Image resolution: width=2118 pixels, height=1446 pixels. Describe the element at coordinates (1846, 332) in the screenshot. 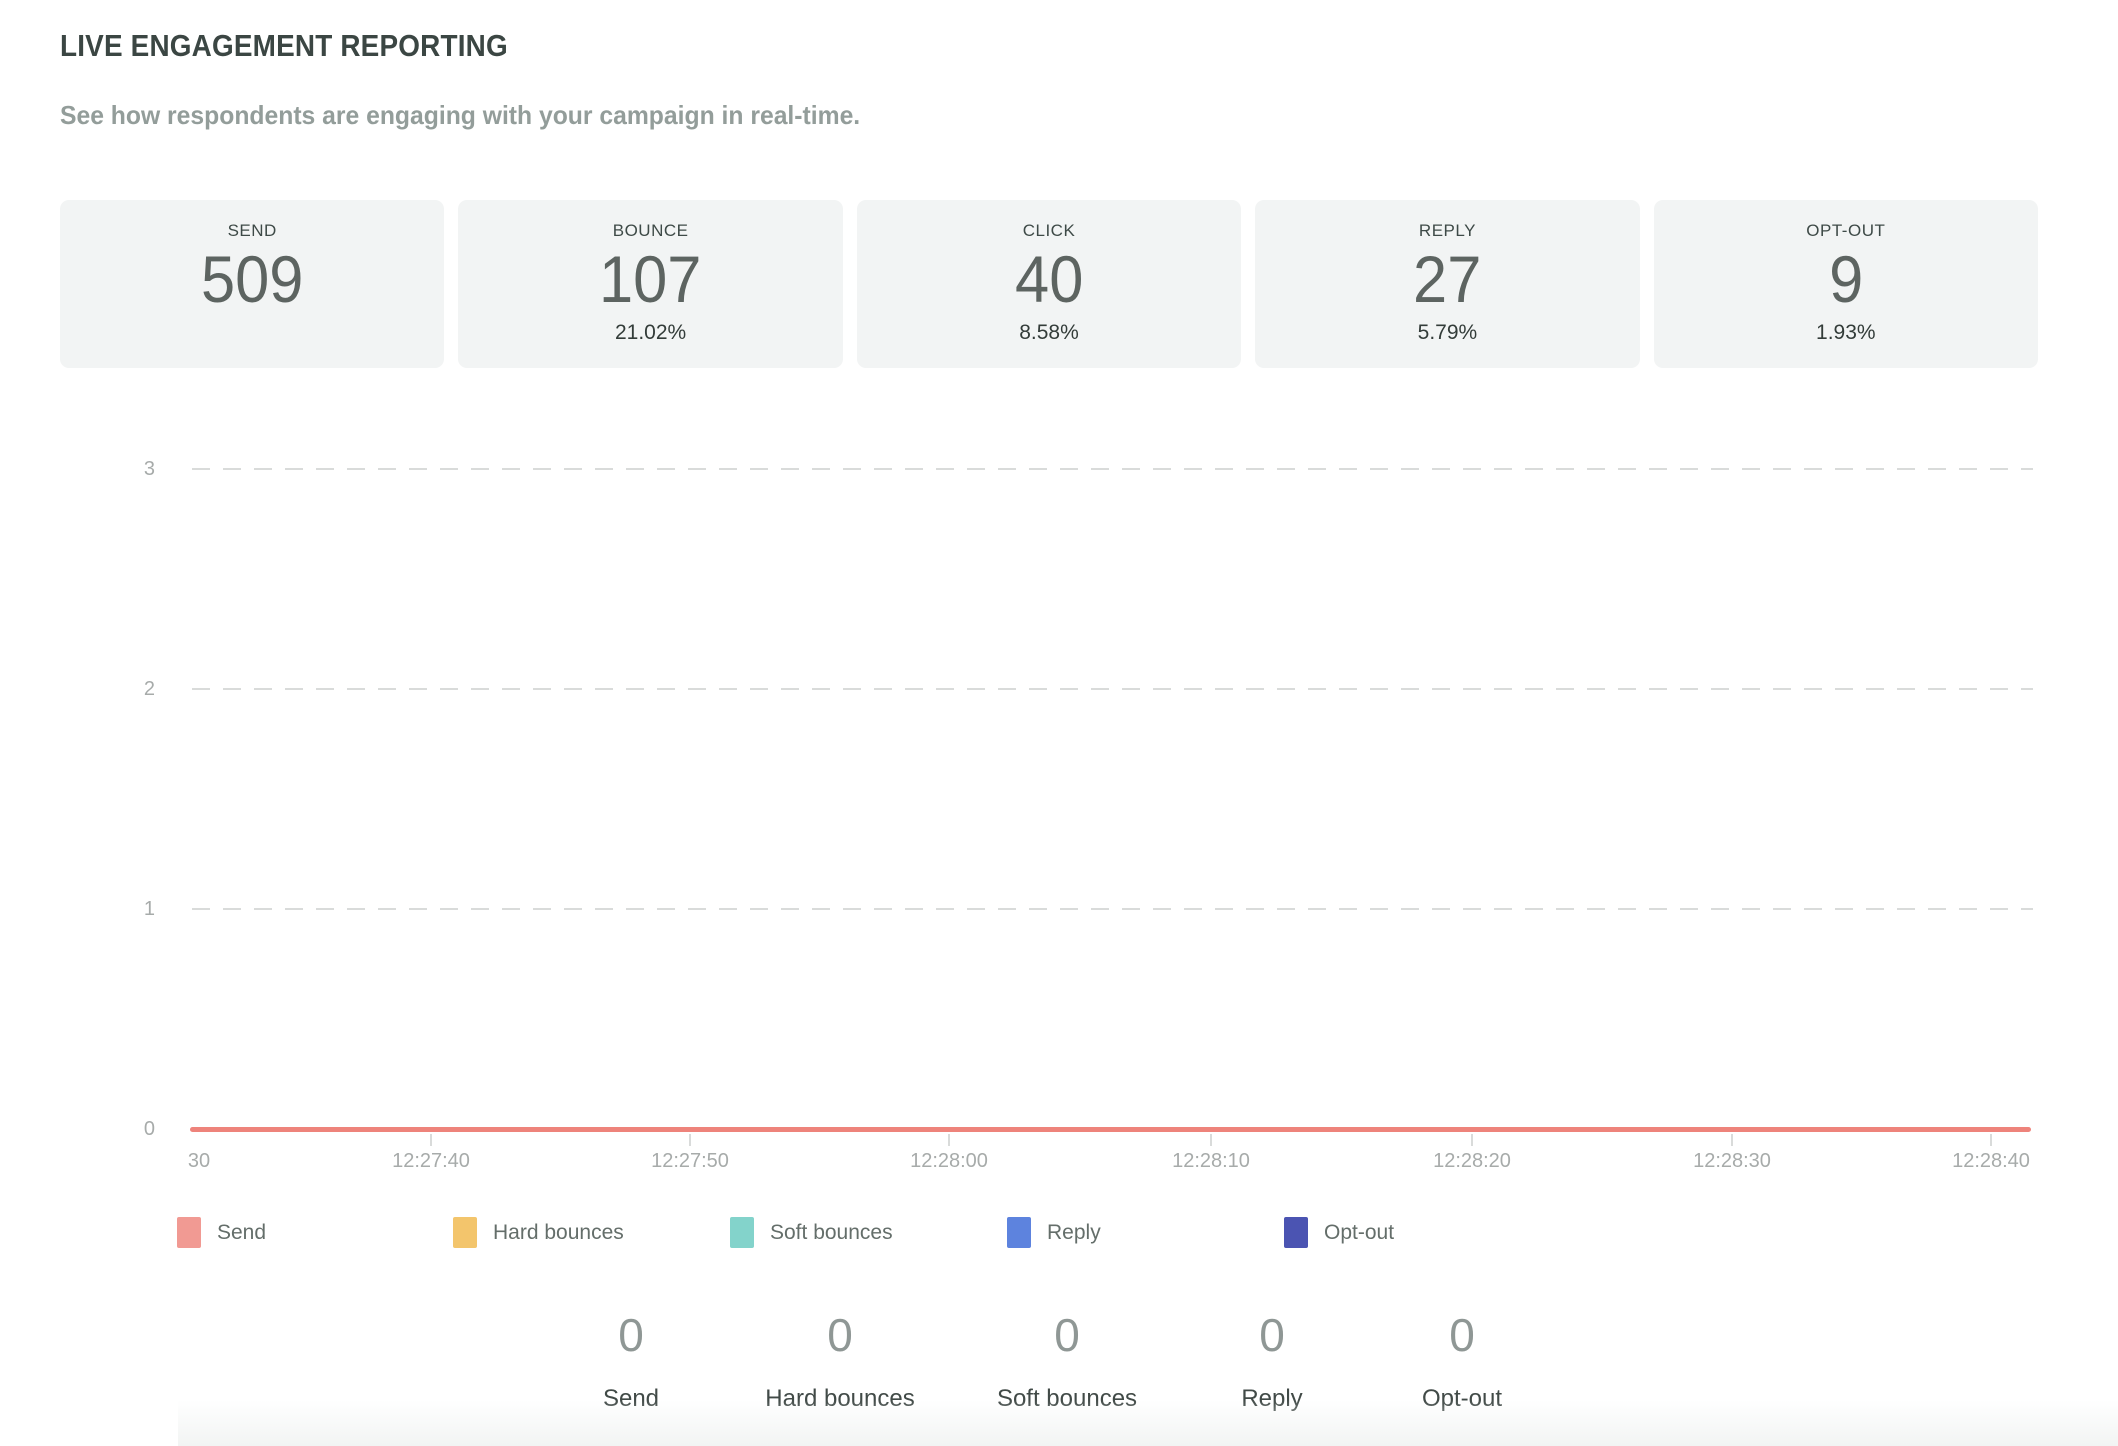

I see `stat-percentage: 1.93%` at that location.